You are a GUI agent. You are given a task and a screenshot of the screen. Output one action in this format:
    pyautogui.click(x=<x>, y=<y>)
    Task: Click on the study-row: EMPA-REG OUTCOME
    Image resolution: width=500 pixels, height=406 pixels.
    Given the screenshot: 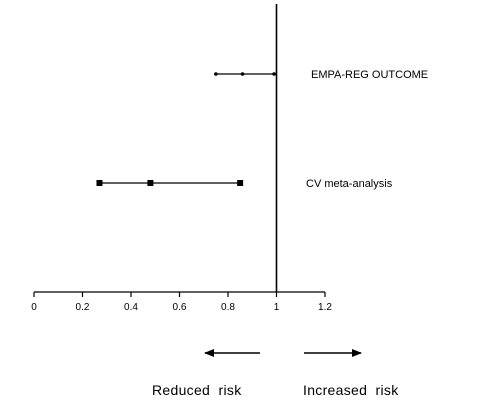 What is the action you would take?
    pyautogui.click(x=321, y=75)
    